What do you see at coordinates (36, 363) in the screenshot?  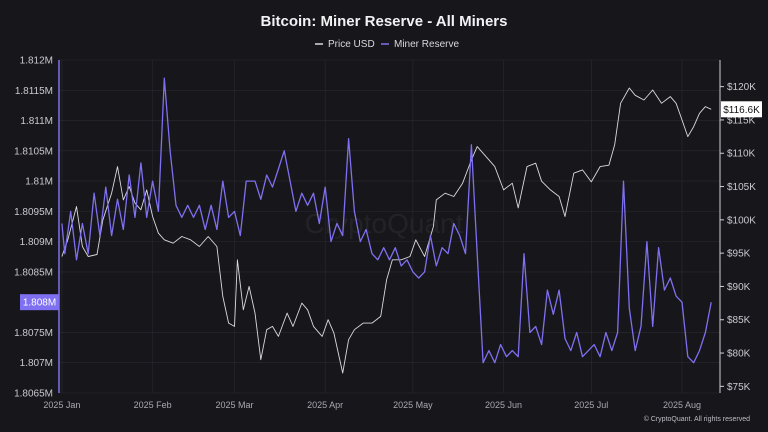 I see `left-tick-label-9: 1.807M` at bounding box center [36, 363].